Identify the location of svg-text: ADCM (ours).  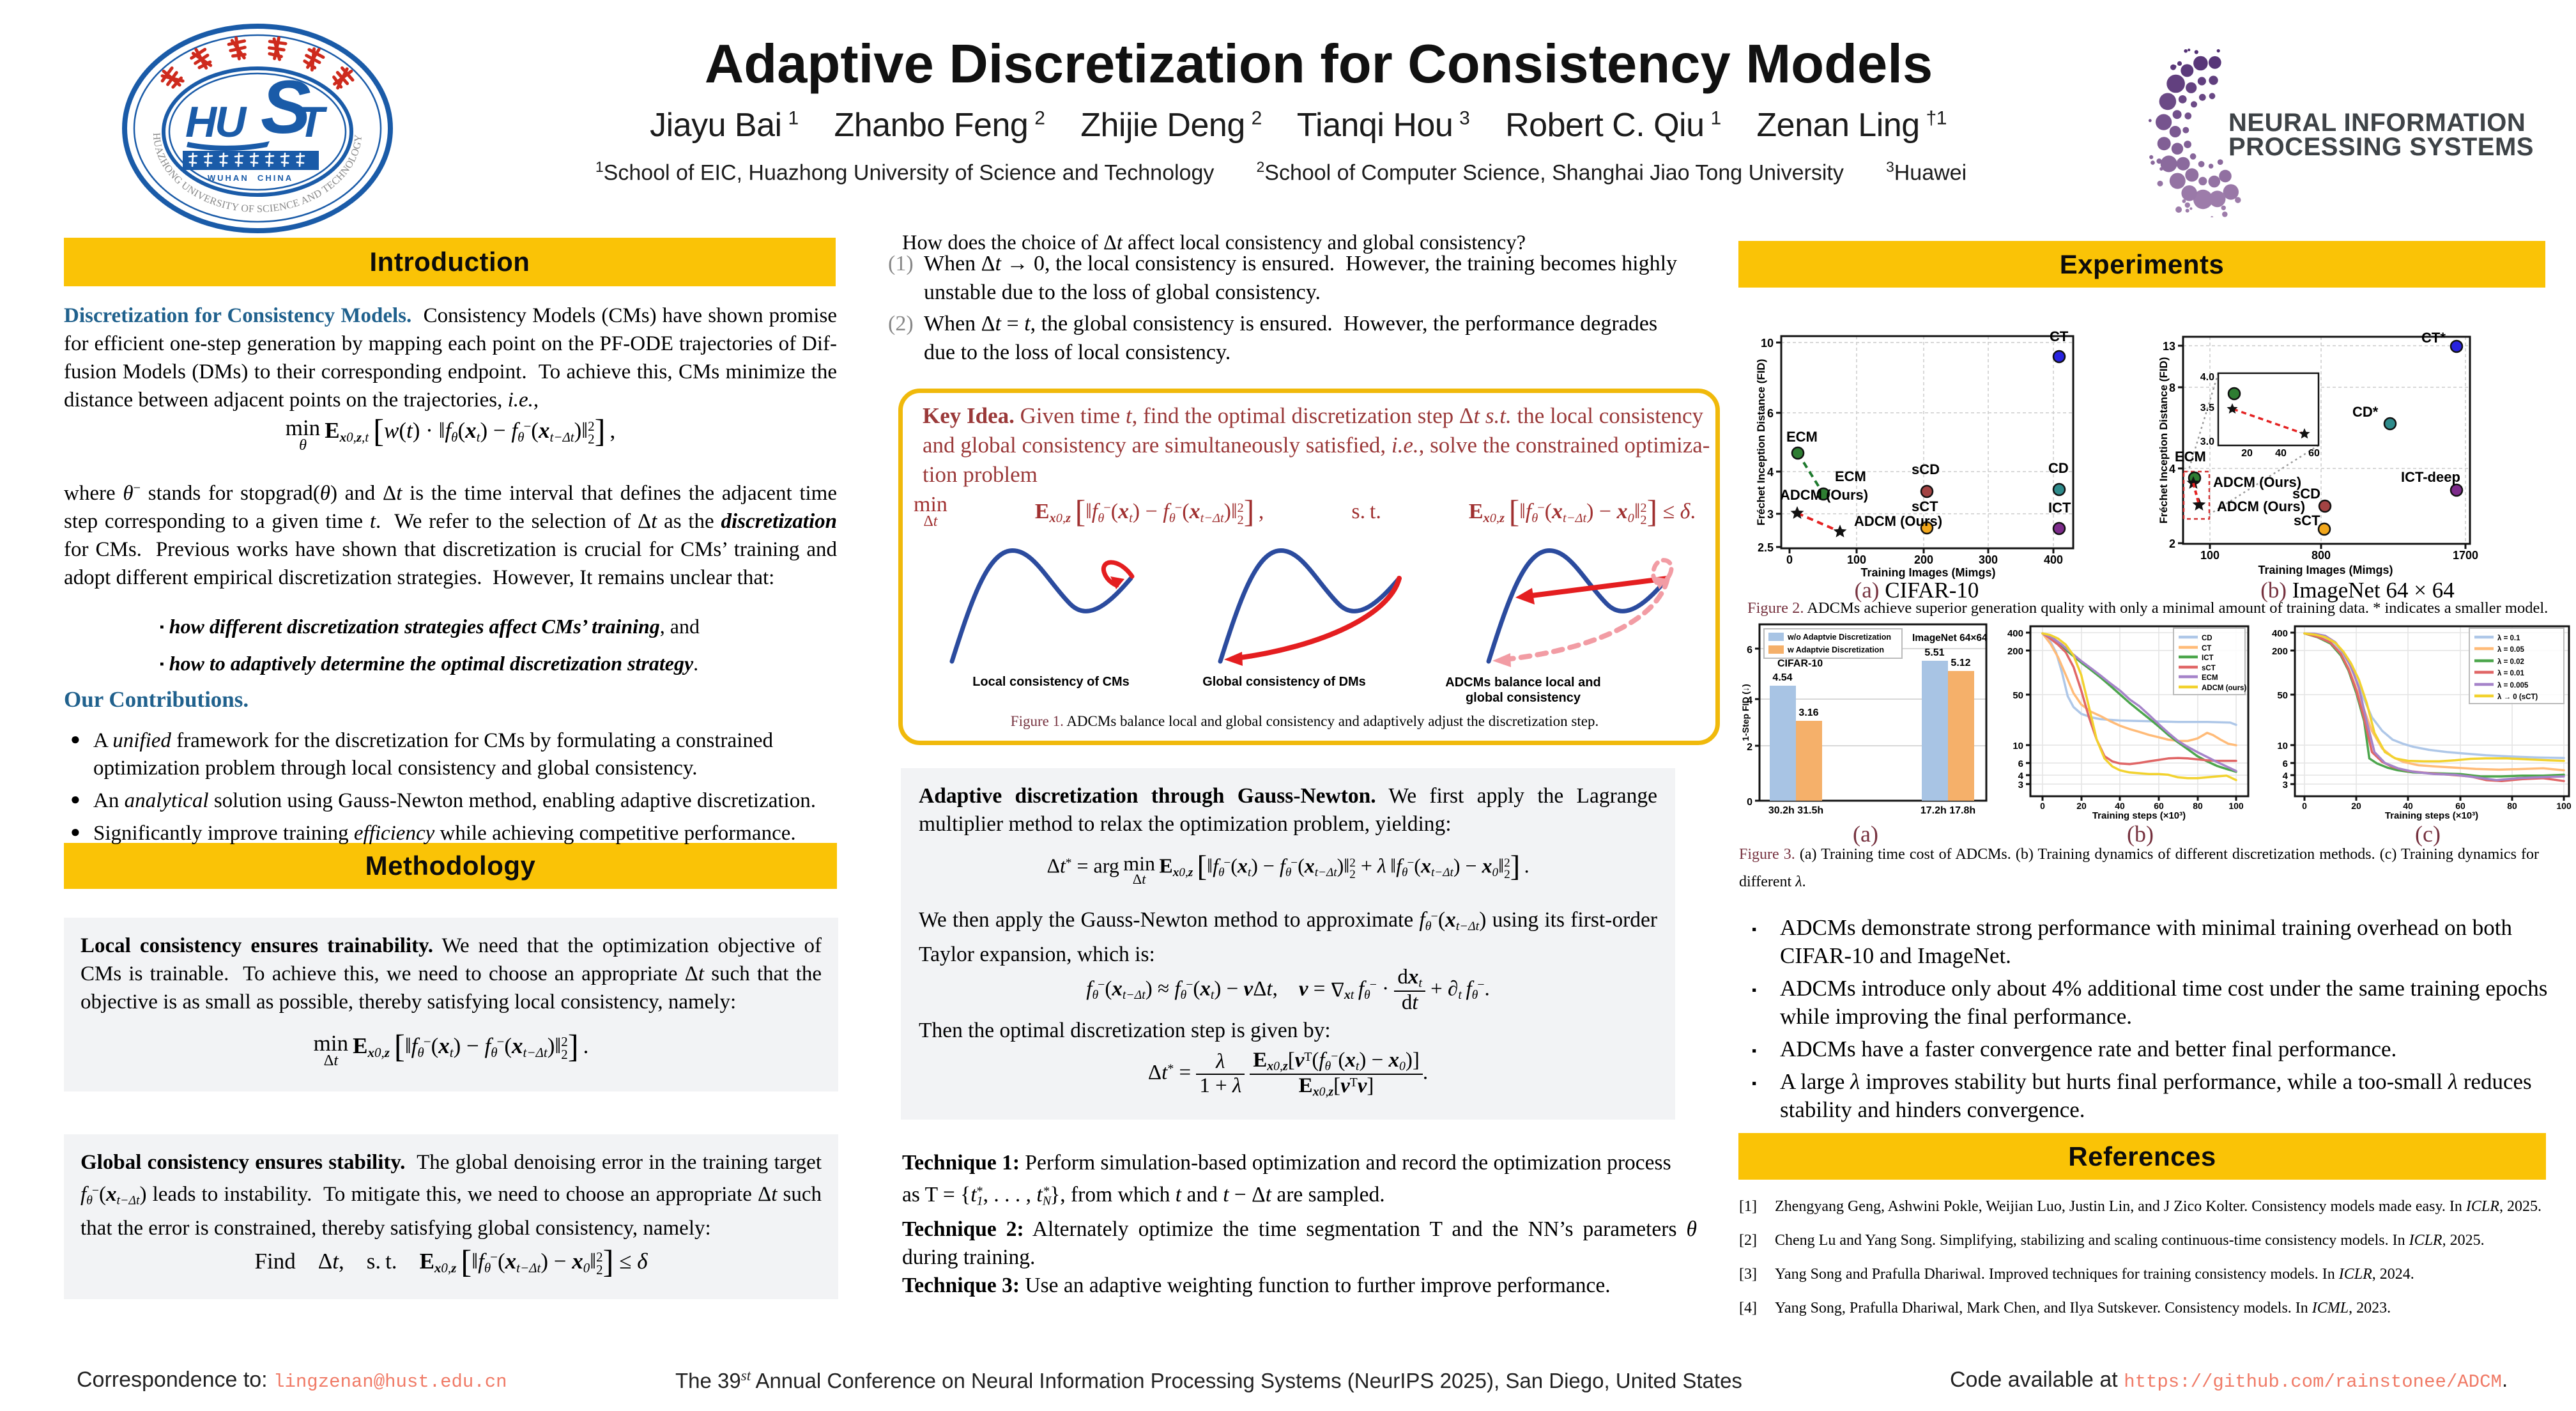
(2224, 688).